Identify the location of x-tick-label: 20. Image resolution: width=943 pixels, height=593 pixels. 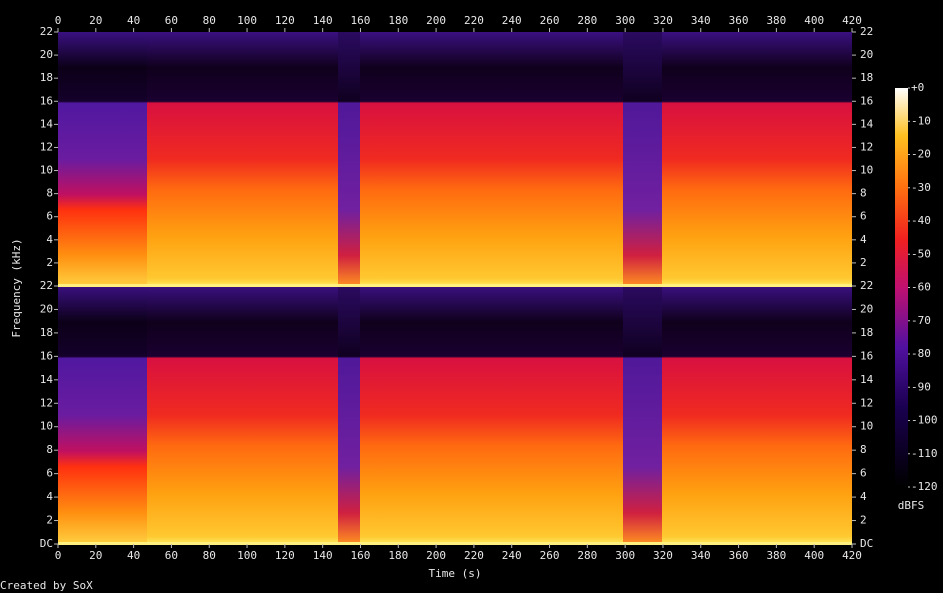
(95, 555).